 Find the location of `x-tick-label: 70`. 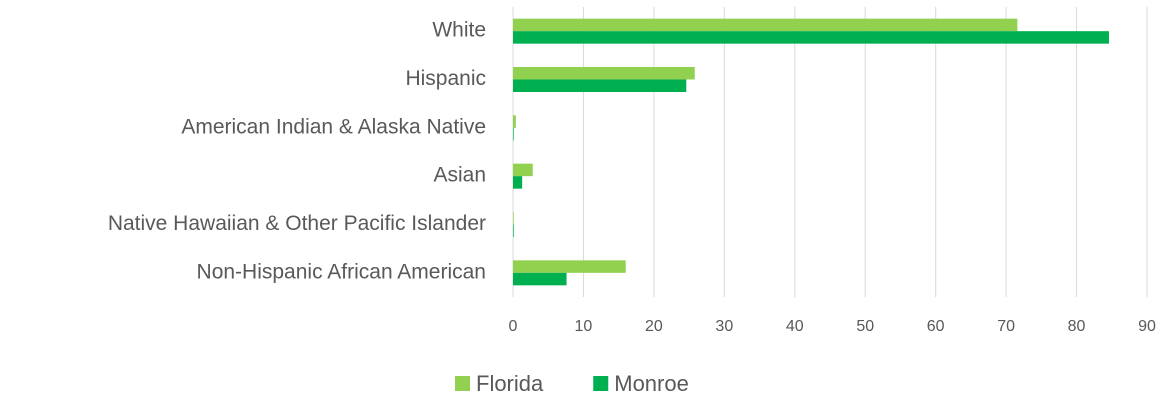

x-tick-label: 70 is located at coordinates (1006, 326).